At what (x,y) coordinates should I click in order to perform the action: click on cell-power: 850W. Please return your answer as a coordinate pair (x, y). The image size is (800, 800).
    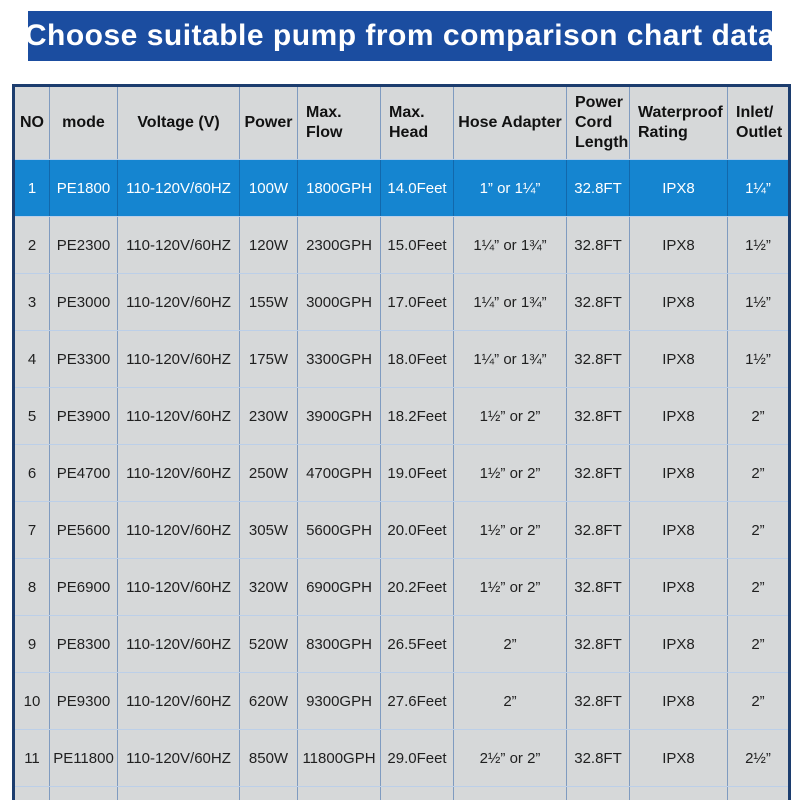
    Looking at the image, I should click on (268, 758).